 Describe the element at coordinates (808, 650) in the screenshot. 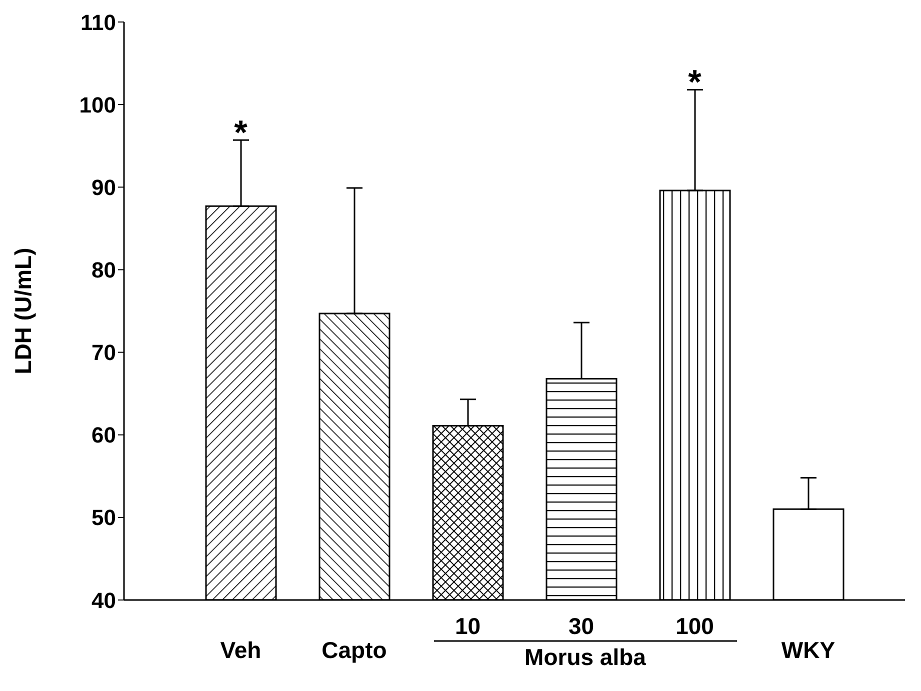

I see `x-tick-label: WKY` at that location.